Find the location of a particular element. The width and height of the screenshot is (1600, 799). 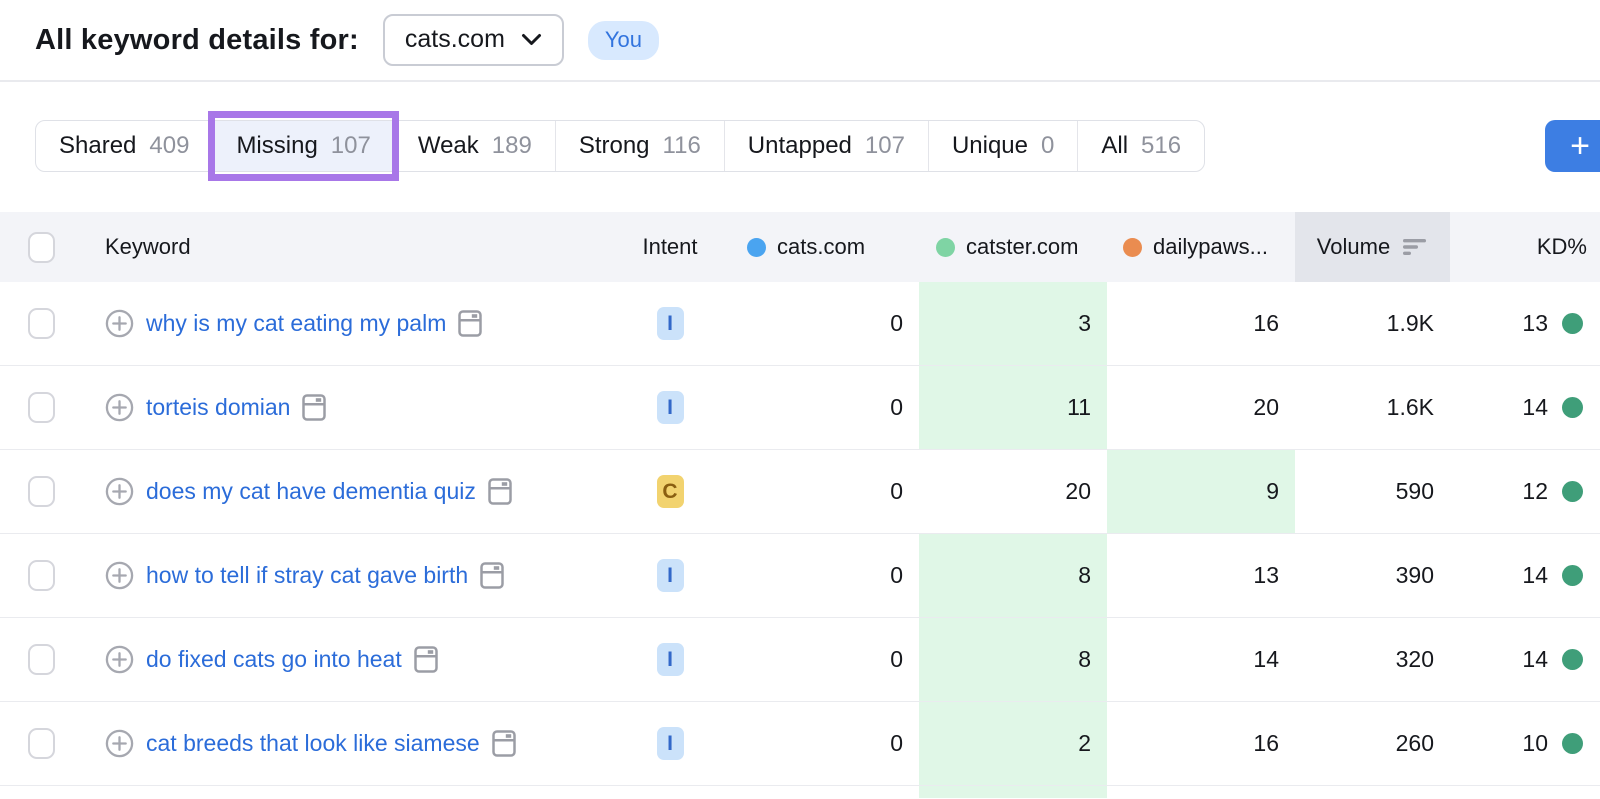

column-label: Volume is located at coordinates (1353, 246).